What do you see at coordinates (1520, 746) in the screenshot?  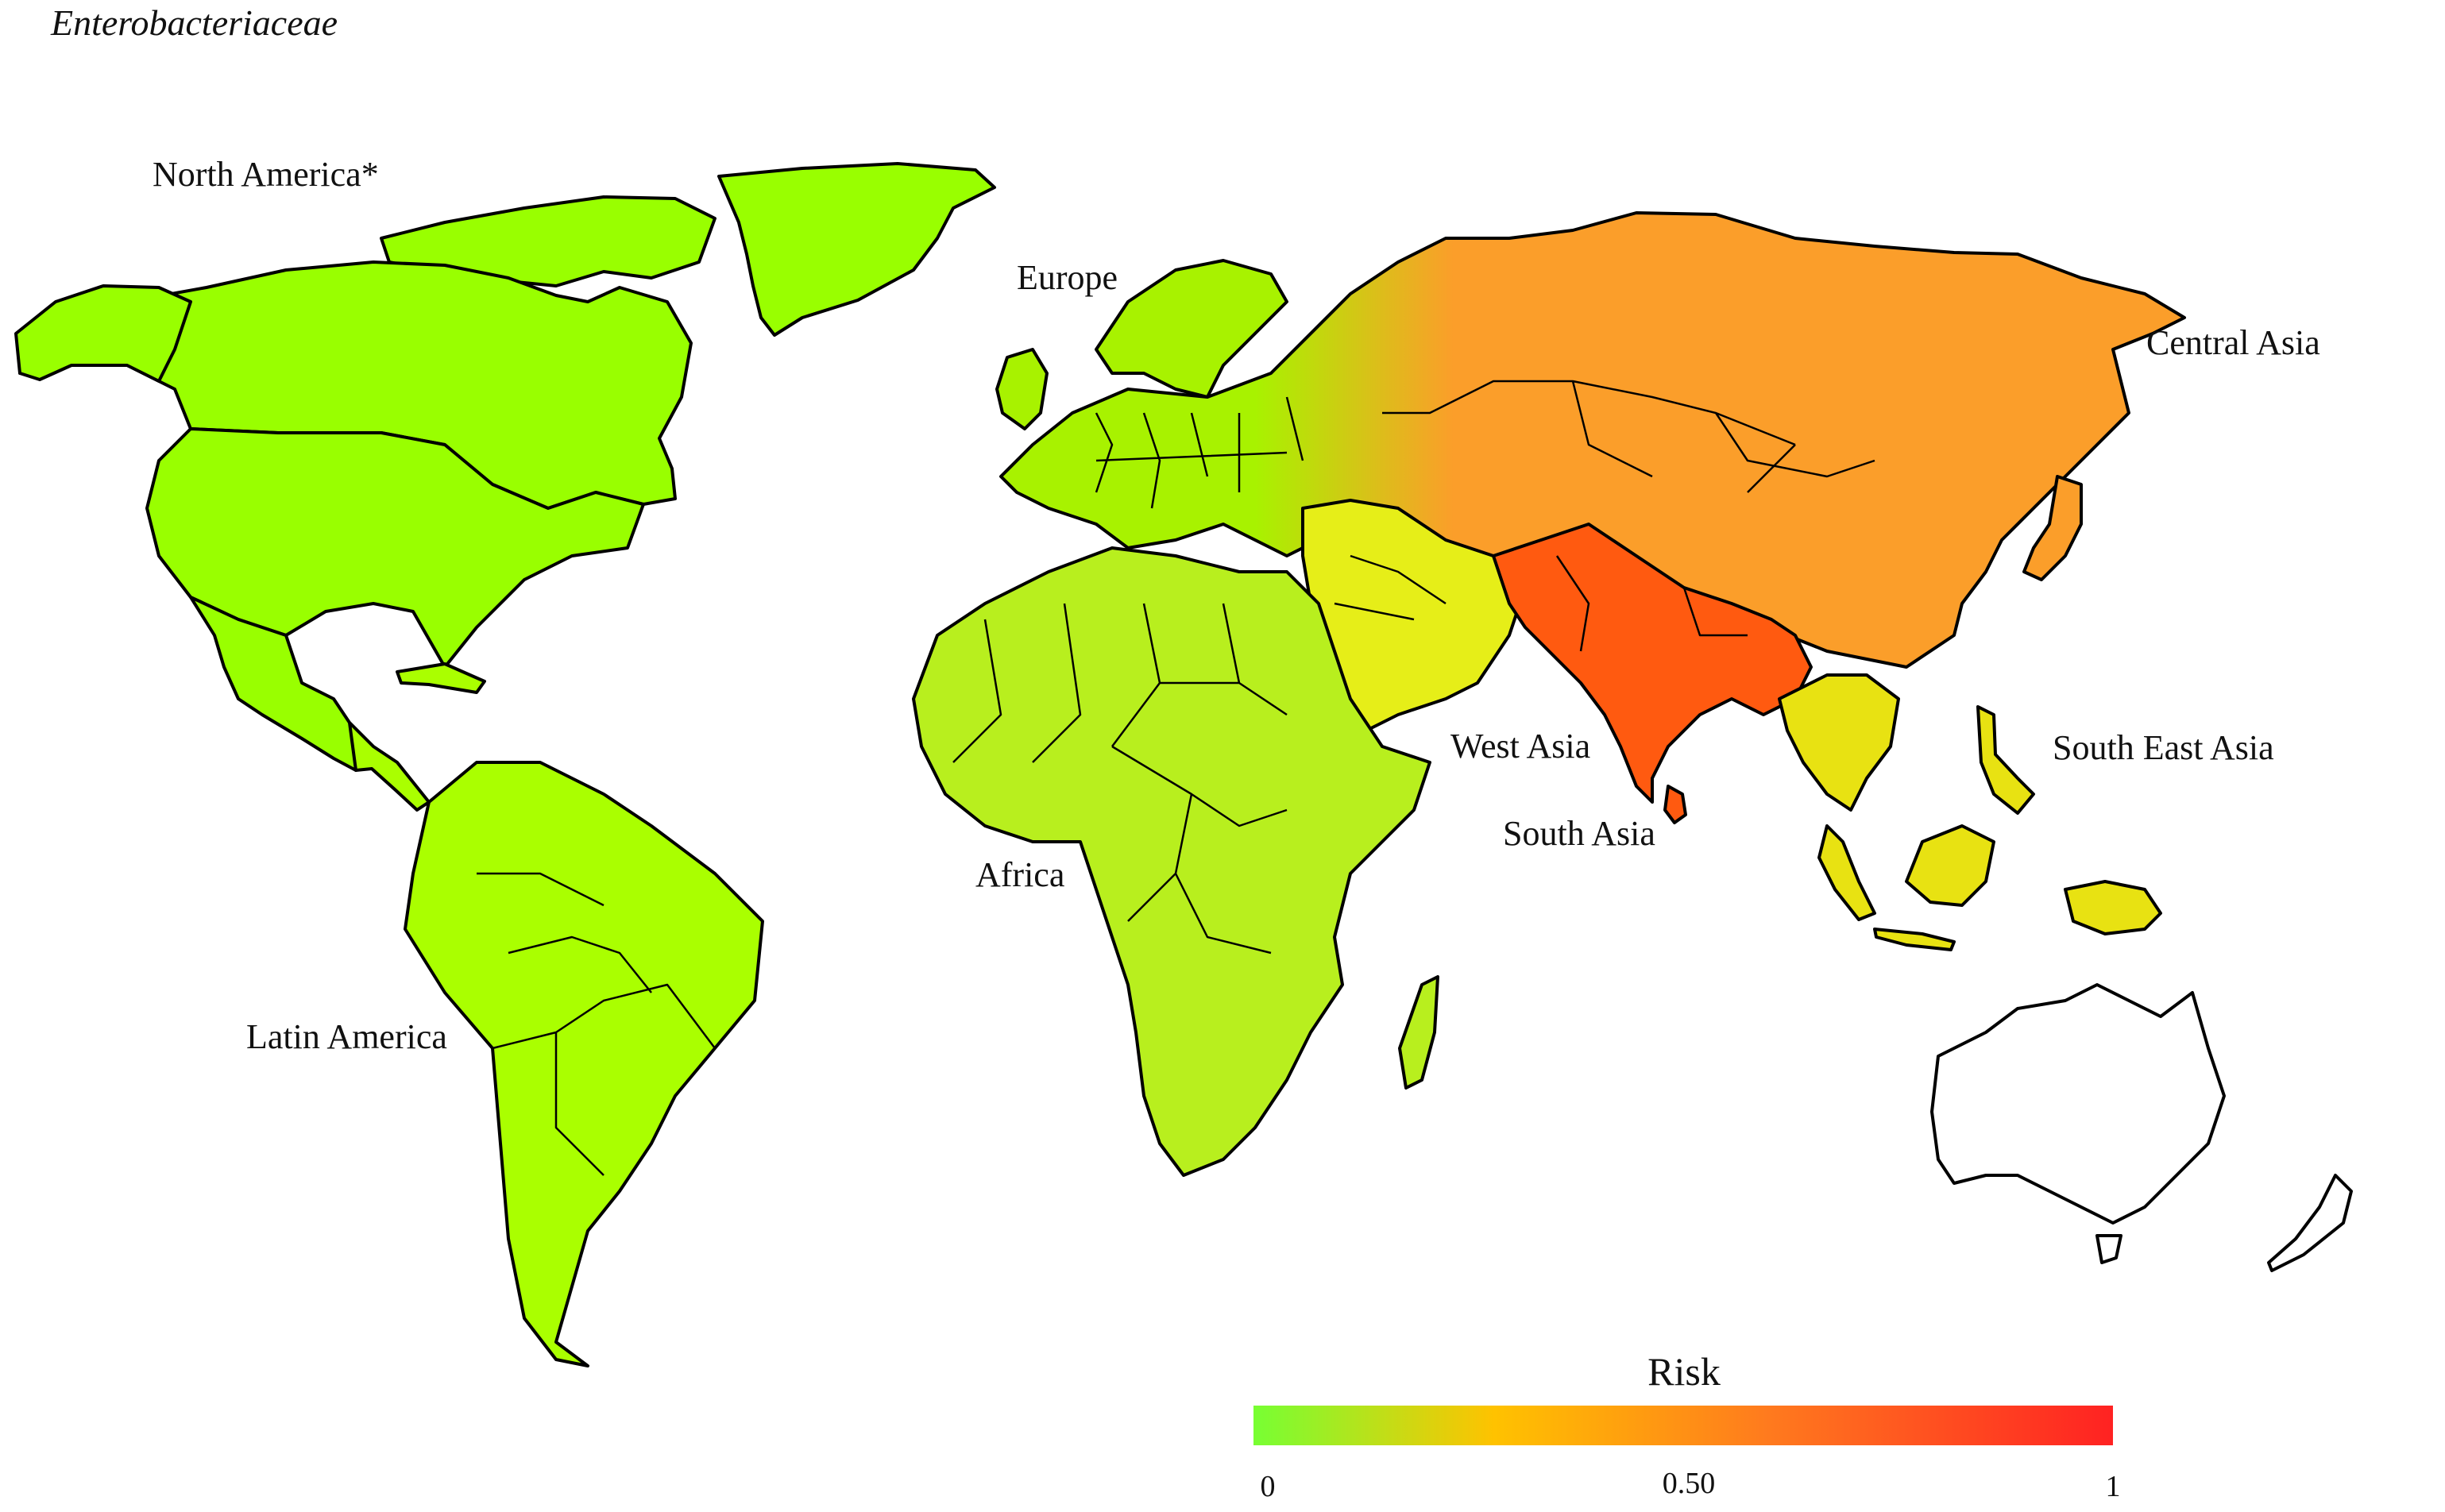 I see `label-west-asia: West Asia` at bounding box center [1520, 746].